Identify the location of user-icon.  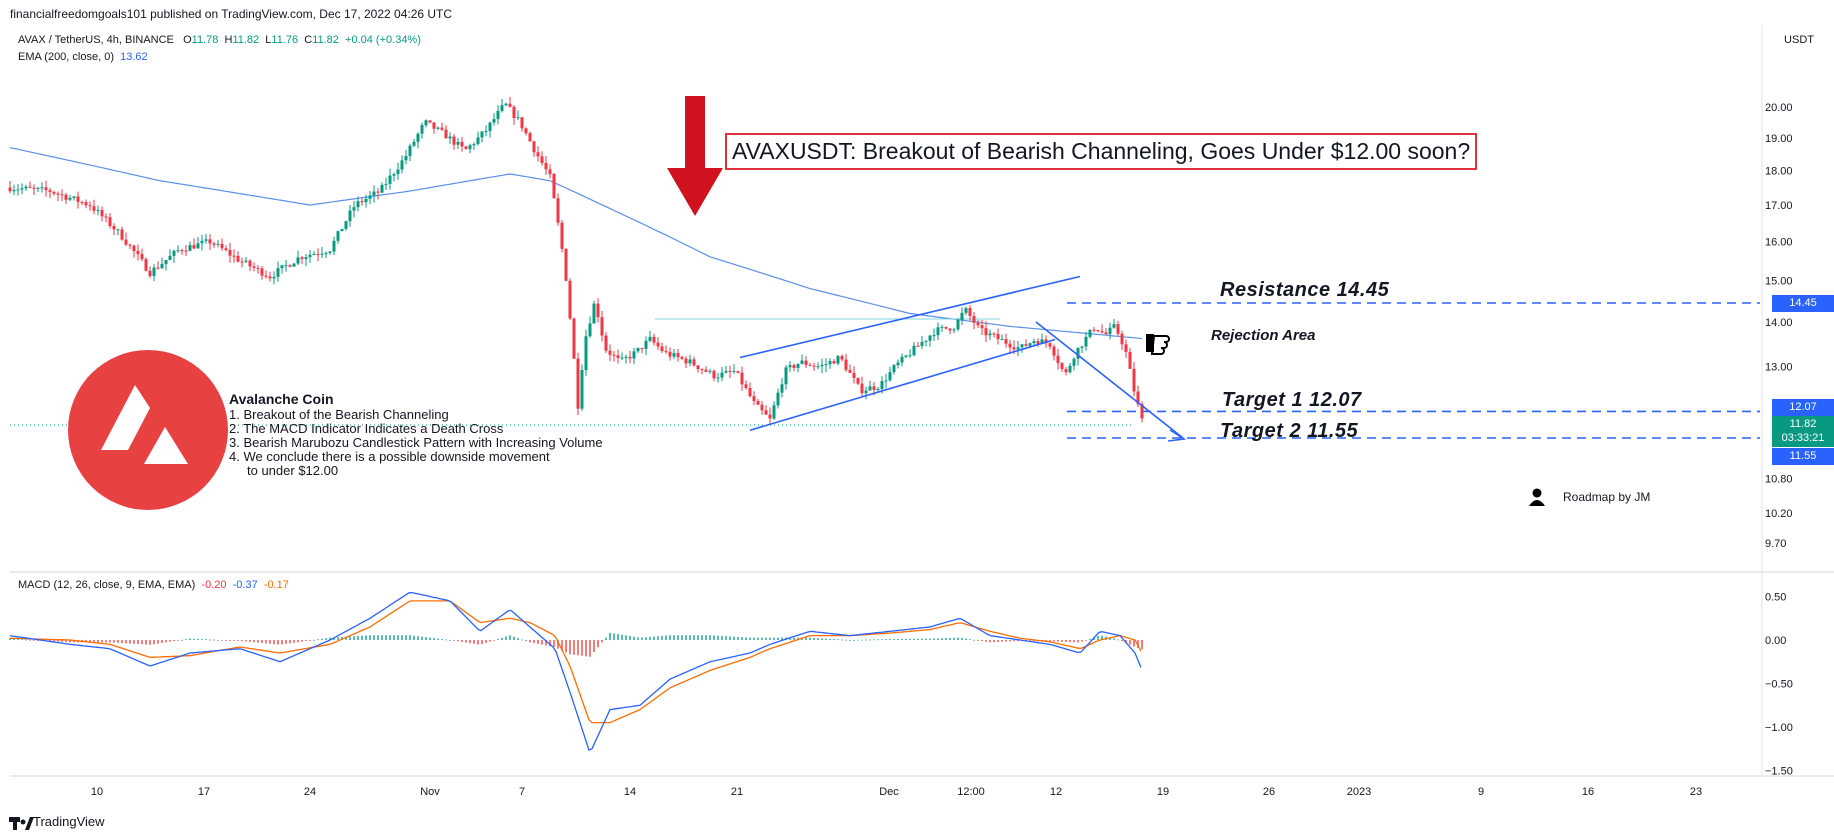
(1537, 497).